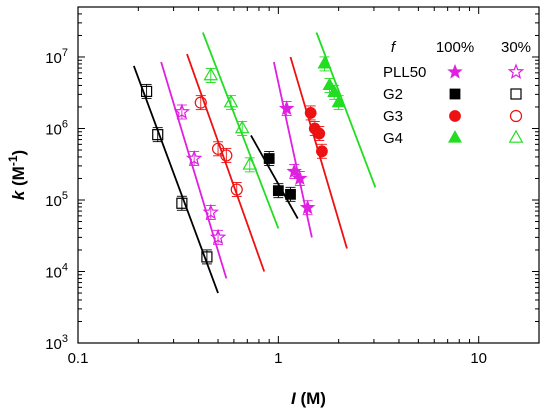  I want to click on legend-header-30: 30%, so click(516, 47).